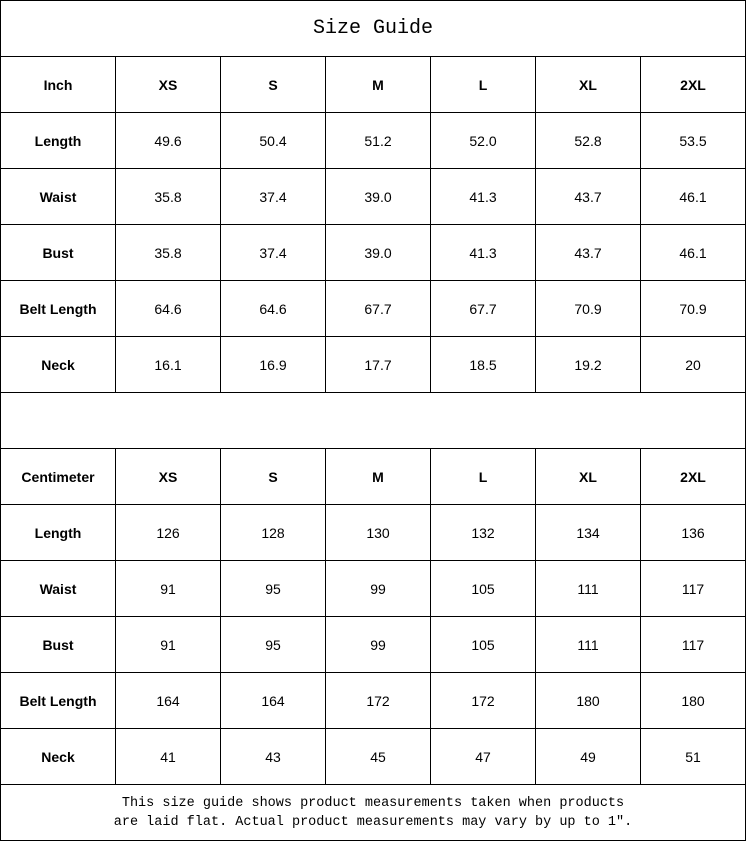 The width and height of the screenshot is (746, 842). Describe the element at coordinates (483, 364) in the screenshot. I see `measurement-cell: 18.5` at that location.